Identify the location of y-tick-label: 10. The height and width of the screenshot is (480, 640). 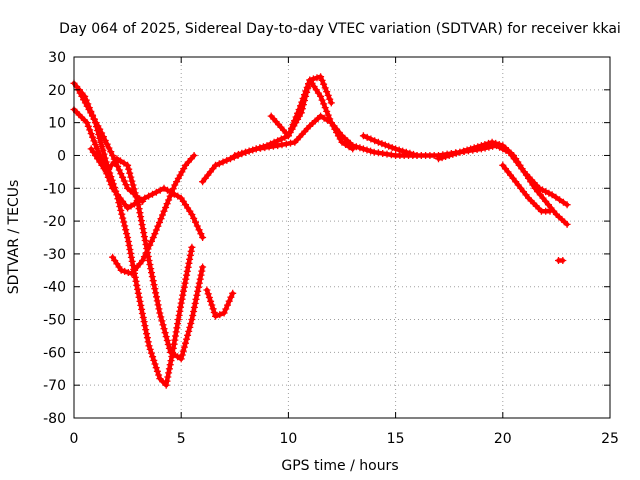
(57, 124).